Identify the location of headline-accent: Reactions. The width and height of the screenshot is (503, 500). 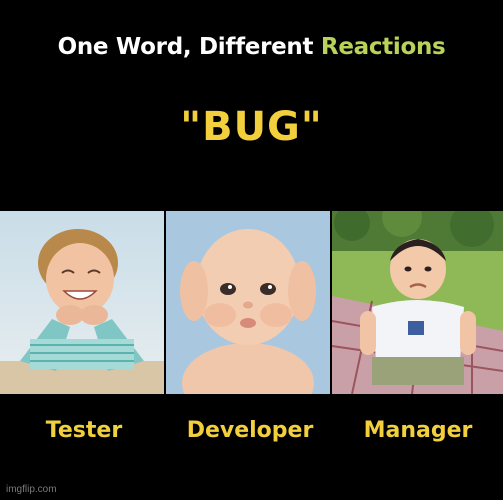
(383, 47).